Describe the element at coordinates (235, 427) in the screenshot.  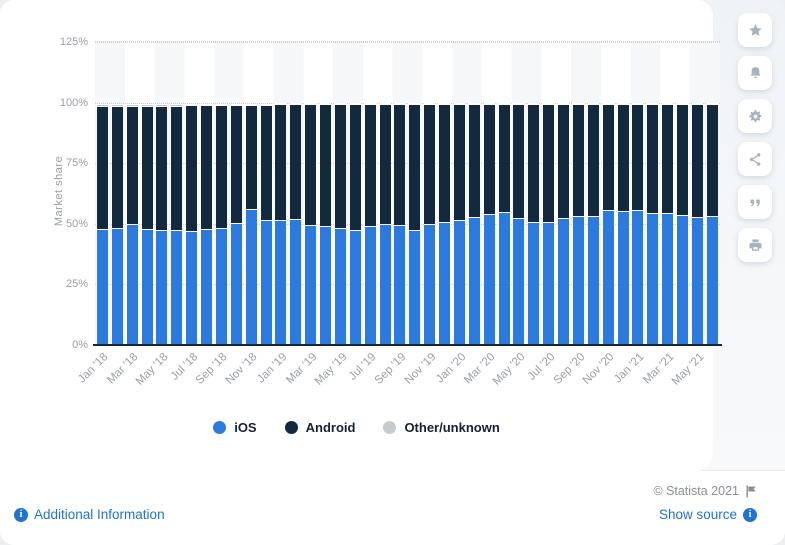
I see `legend-item-ios: iOS` at that location.